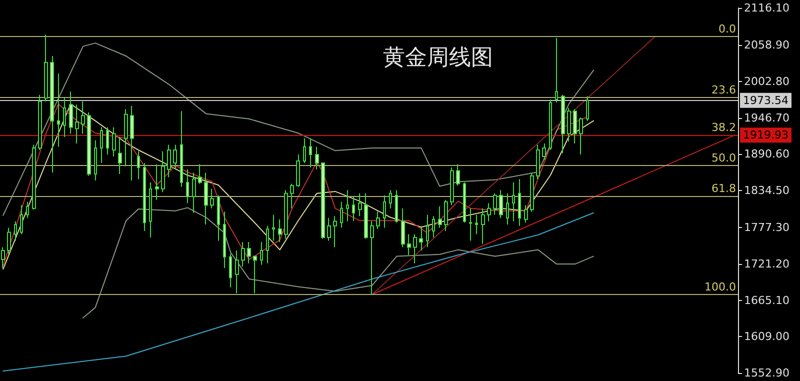 The width and height of the screenshot is (800, 381). What do you see at coordinates (765, 135) in the screenshot?
I see `ref-line-label: 1919.93` at bounding box center [765, 135].